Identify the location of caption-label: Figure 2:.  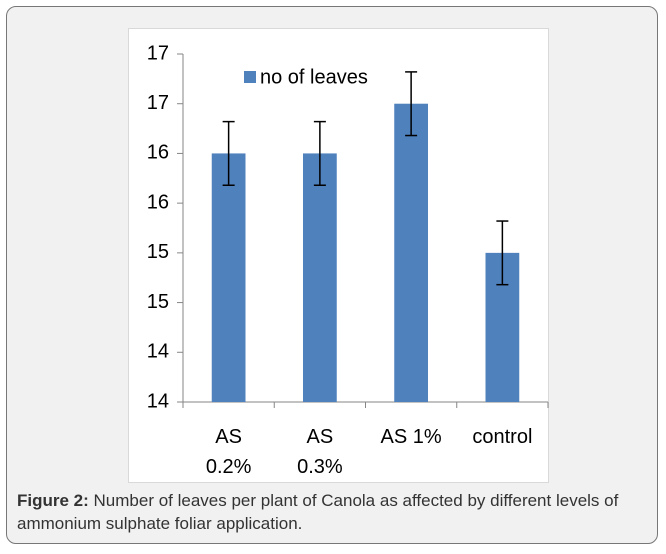
(53, 500).